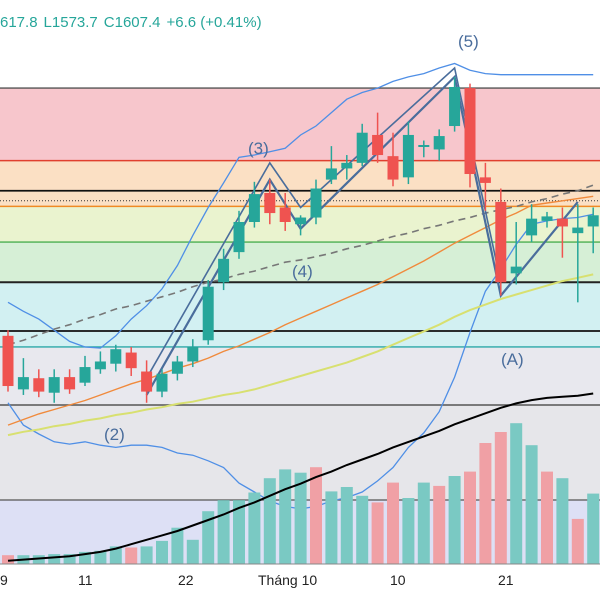  I want to click on ohlc-open-high: 617.8, so click(19, 22).